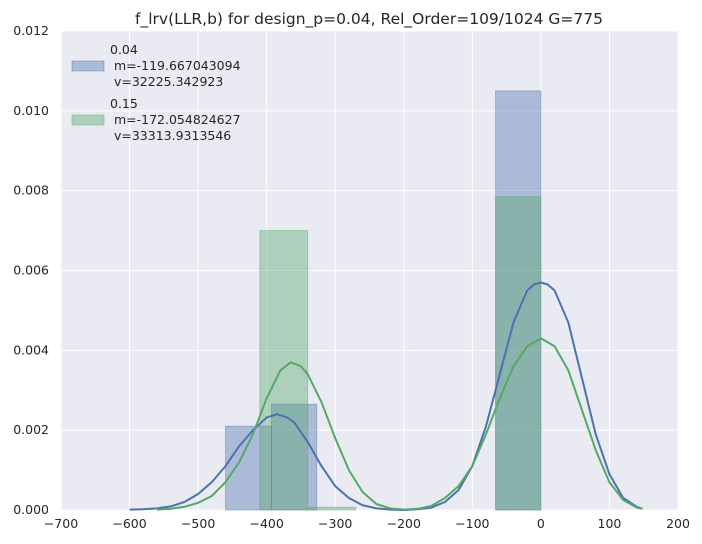  What do you see at coordinates (31, 30) in the screenshot?
I see `y-tick-label: 0.012` at bounding box center [31, 30].